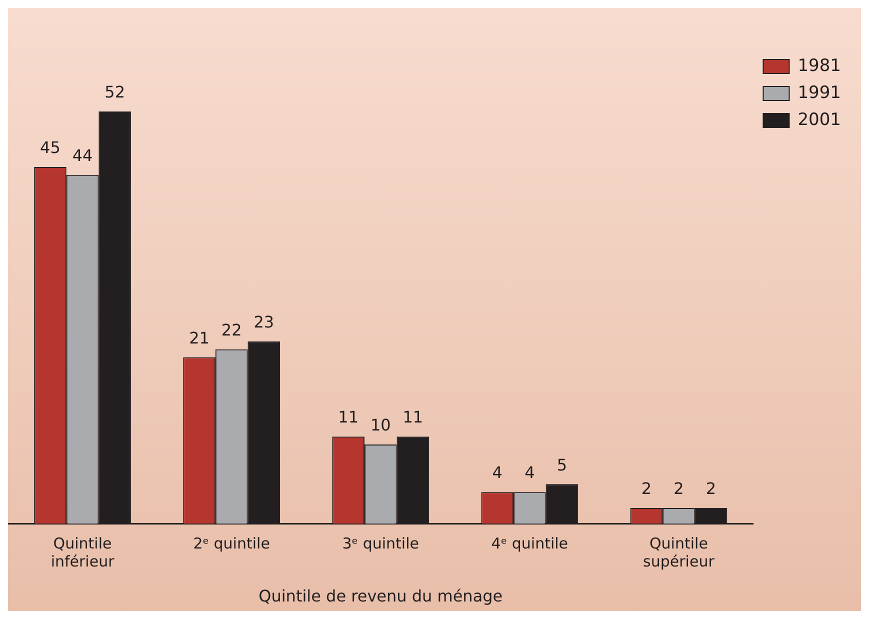 The width and height of the screenshot is (869, 619). Describe the element at coordinates (380, 425) in the screenshot. I see `data-label: 10` at that location.